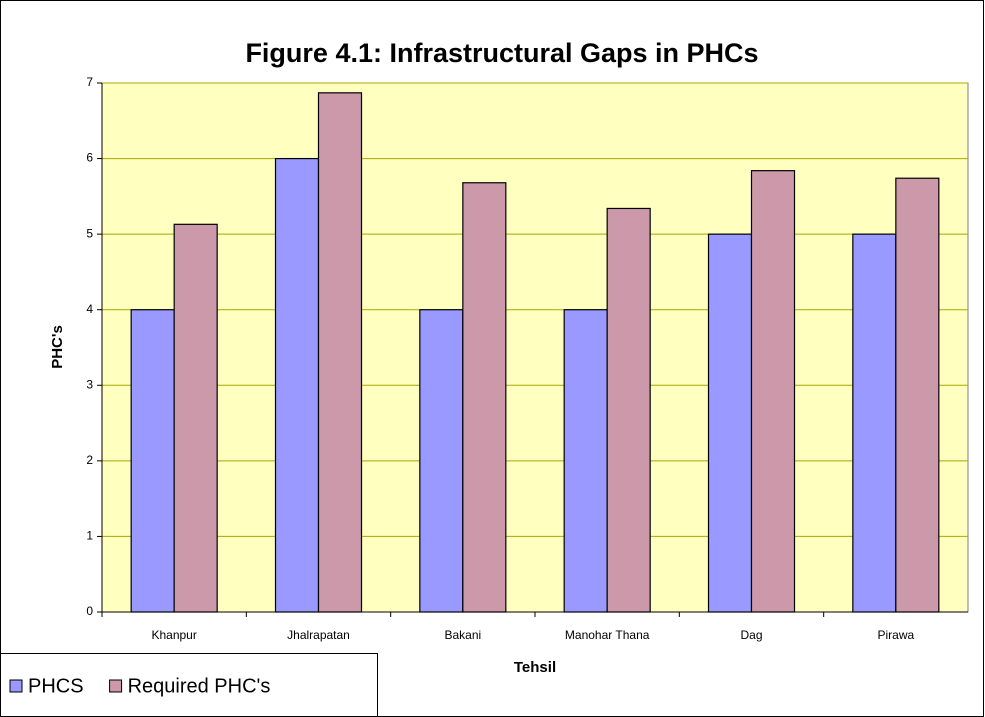  I want to click on x-tick-label: Manohar Thana, so click(607, 635).